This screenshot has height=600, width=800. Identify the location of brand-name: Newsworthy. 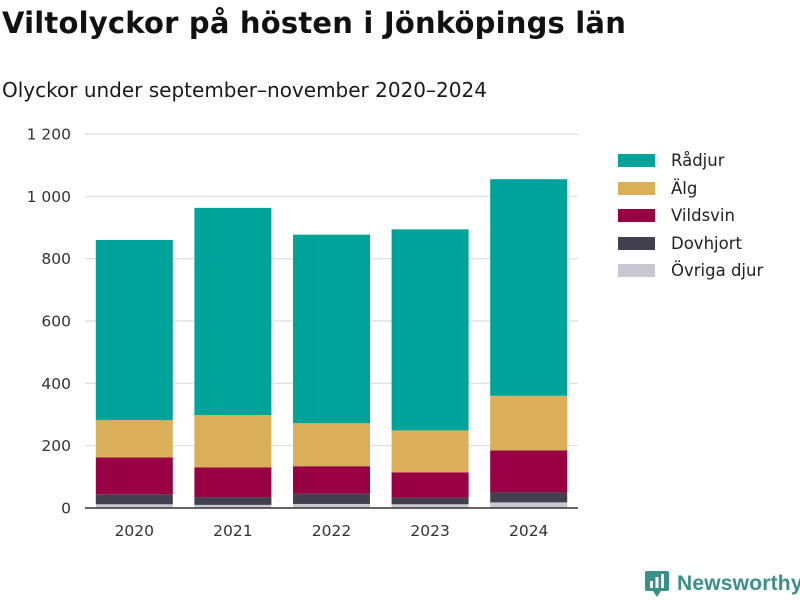
(738, 583).